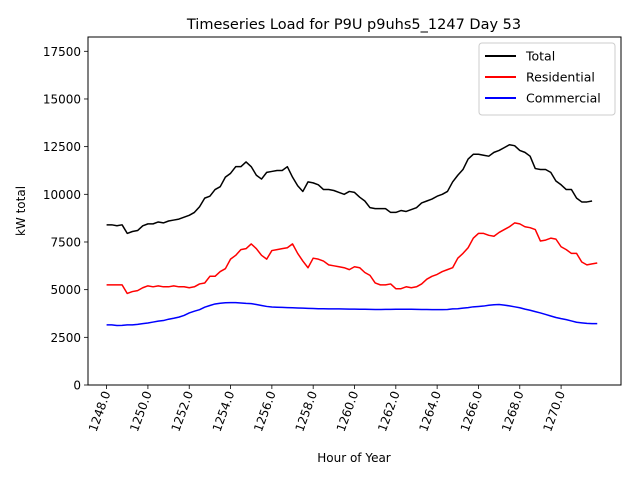 The image size is (640, 484). Describe the element at coordinates (62, 147) in the screenshot. I see `y-tick-label: 12500` at that location.